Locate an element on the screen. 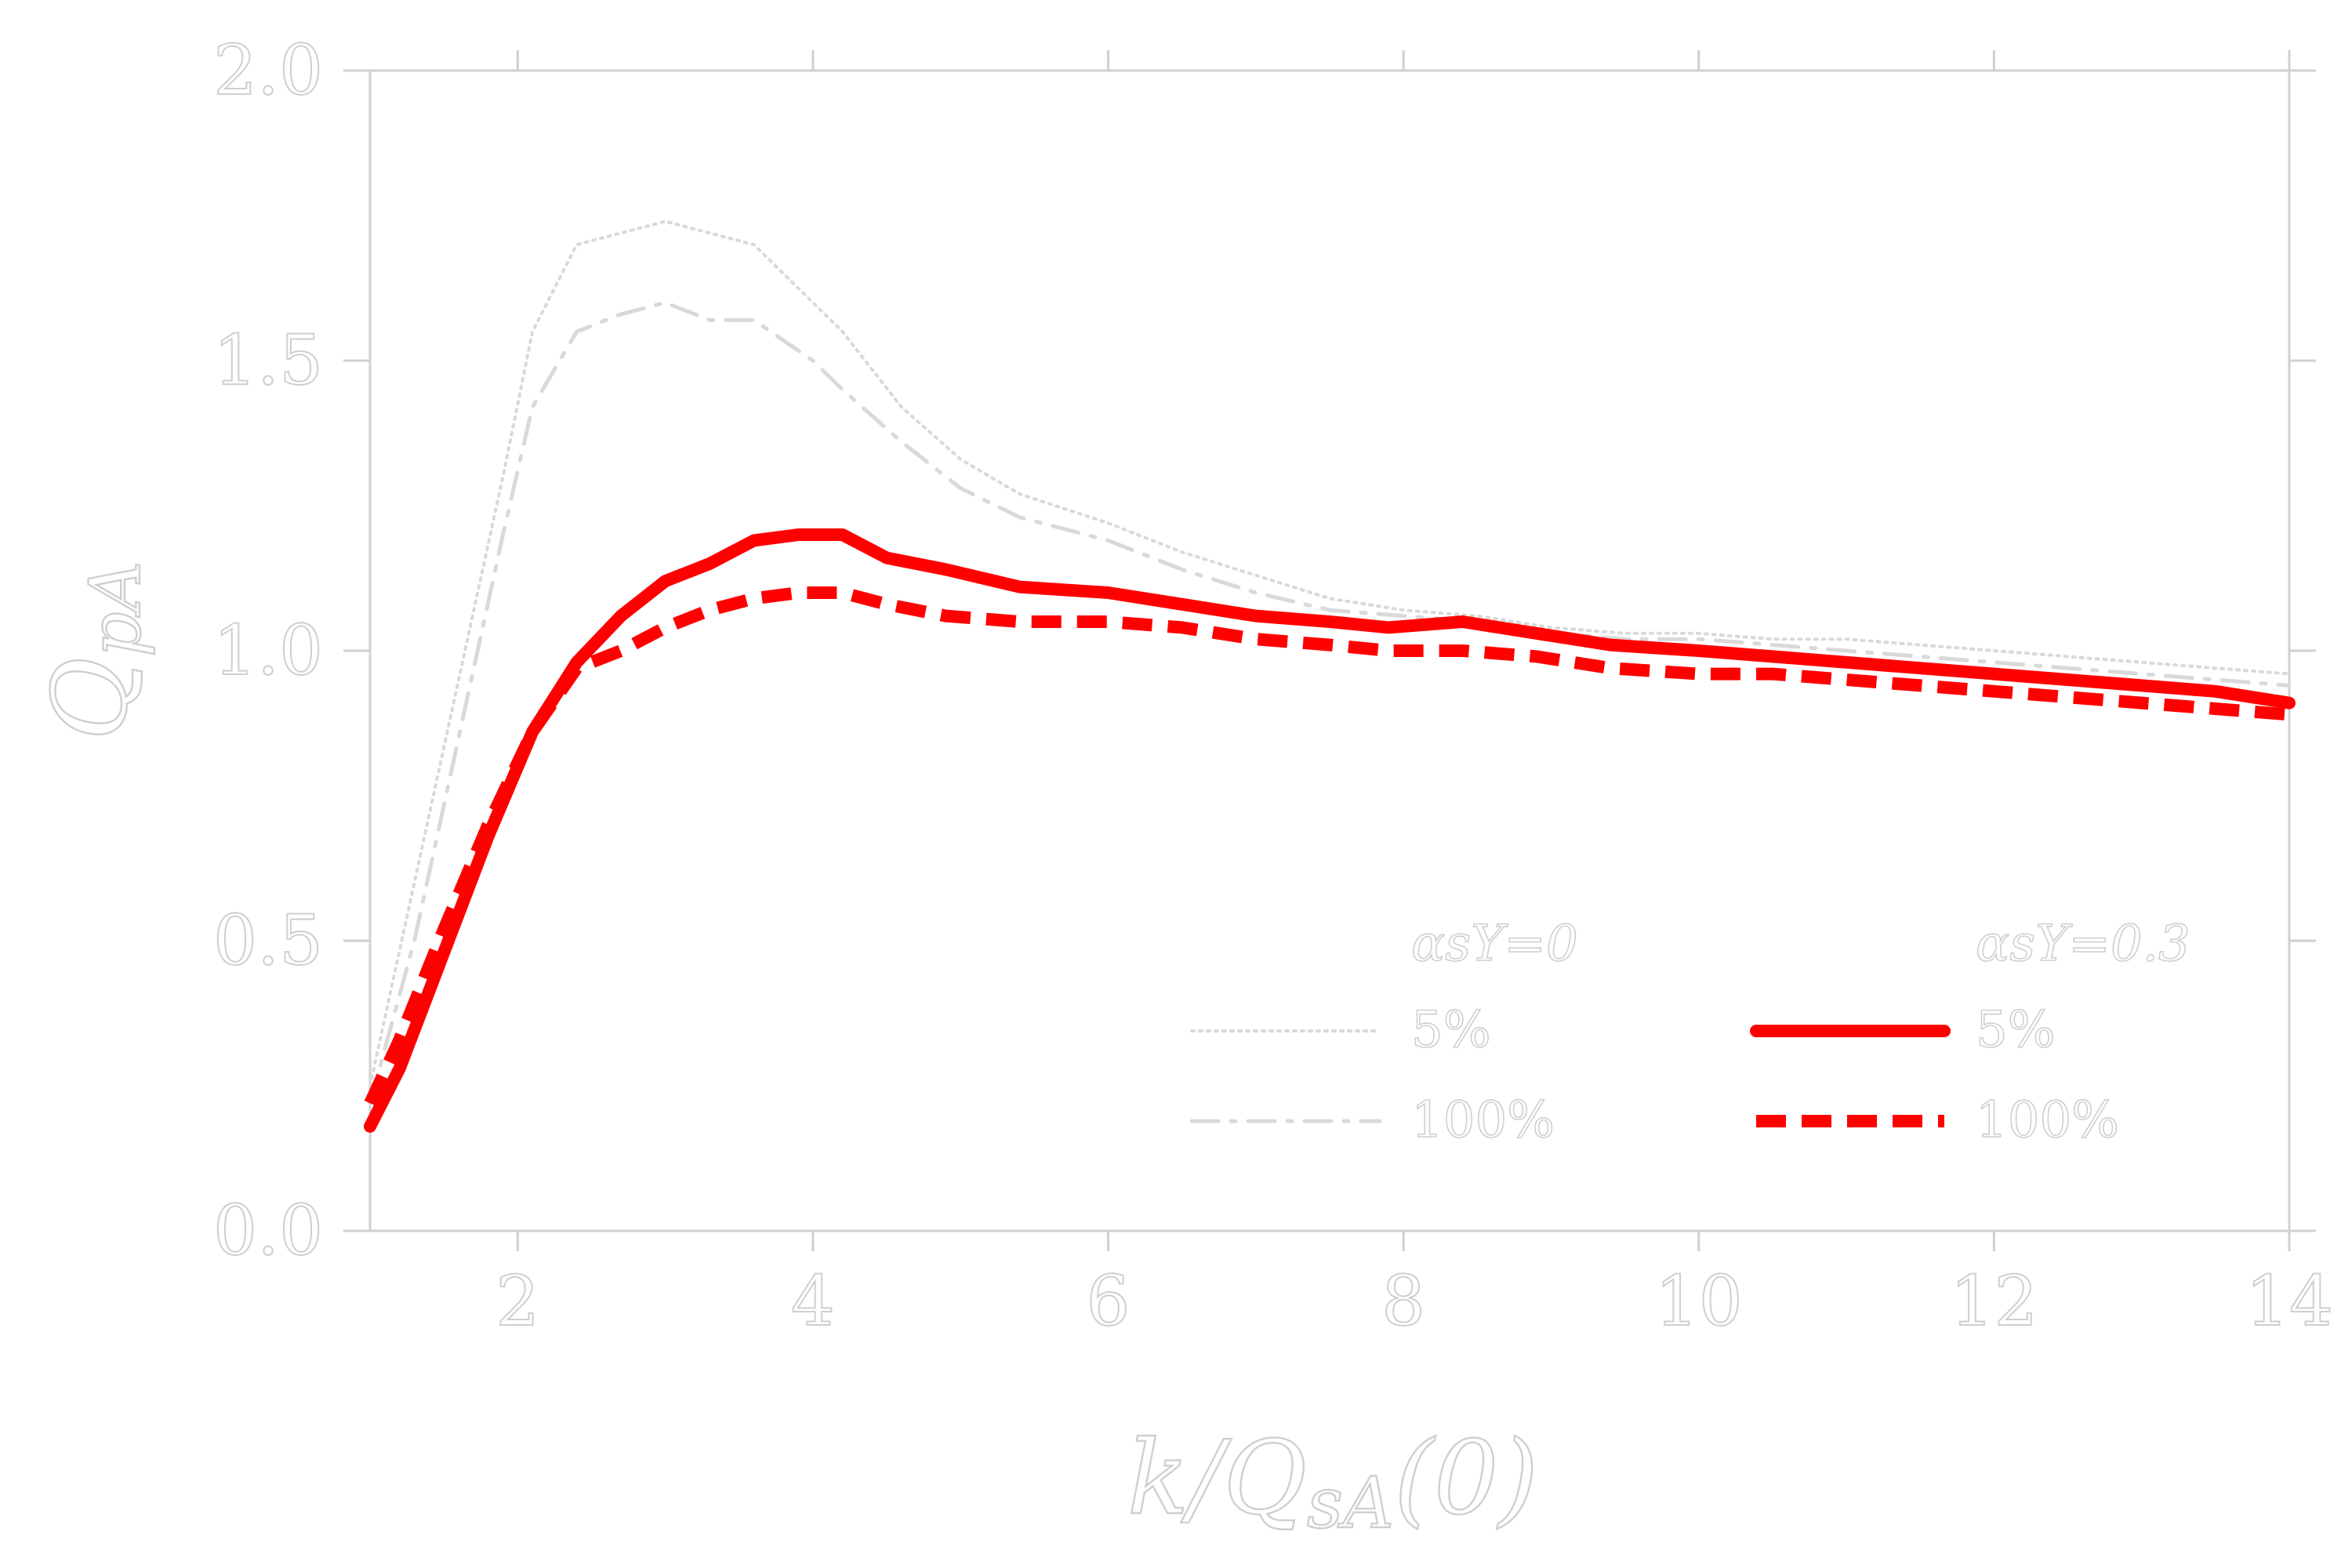 The height and width of the screenshot is (1568, 2352). legend-group-title: αsY=0.3 is located at coordinates (2083, 944).